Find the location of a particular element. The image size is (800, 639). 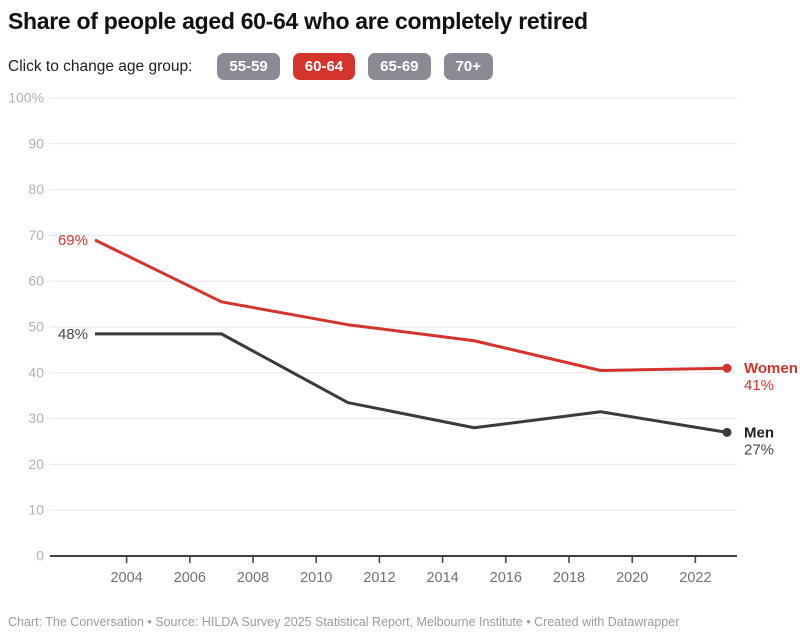

age-group-button-55-59: 55-59 is located at coordinates (248, 66).